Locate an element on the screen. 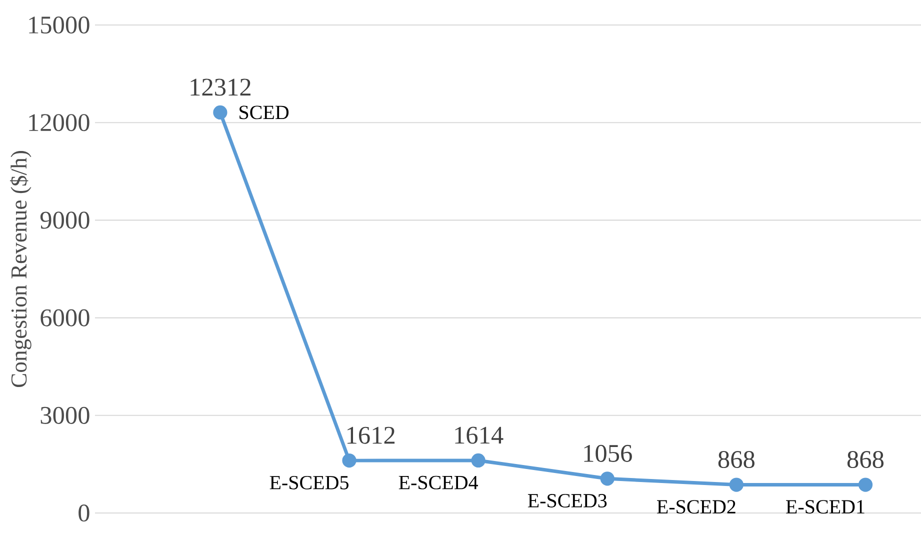 This screenshot has width=921, height=536. y-tick-label: 9000 is located at coordinates (65, 220).